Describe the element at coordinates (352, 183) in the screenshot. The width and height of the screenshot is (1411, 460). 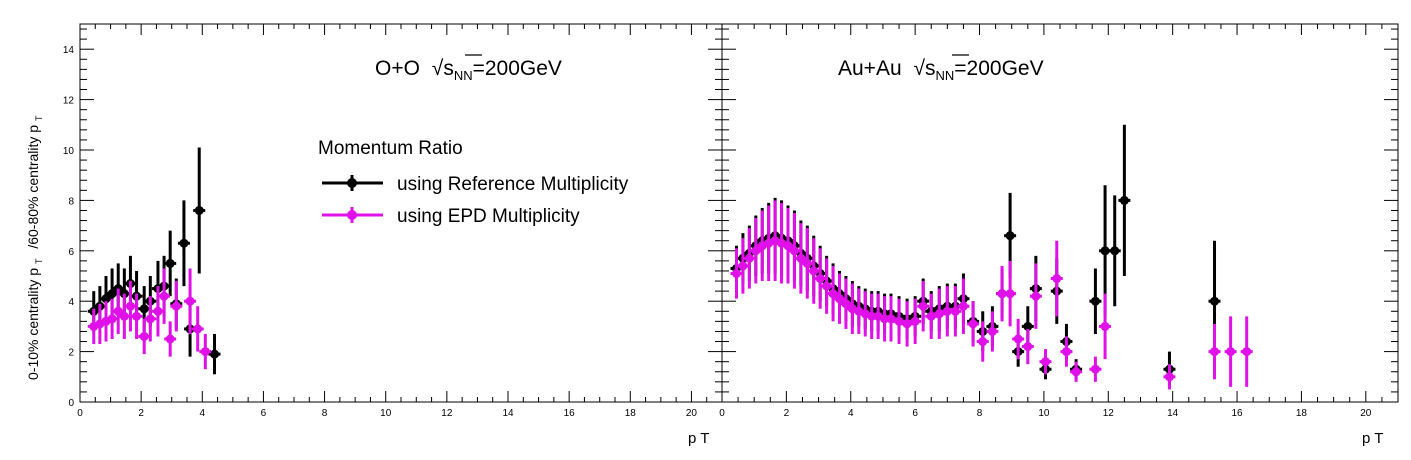
I see `legend-ref-marker` at that location.